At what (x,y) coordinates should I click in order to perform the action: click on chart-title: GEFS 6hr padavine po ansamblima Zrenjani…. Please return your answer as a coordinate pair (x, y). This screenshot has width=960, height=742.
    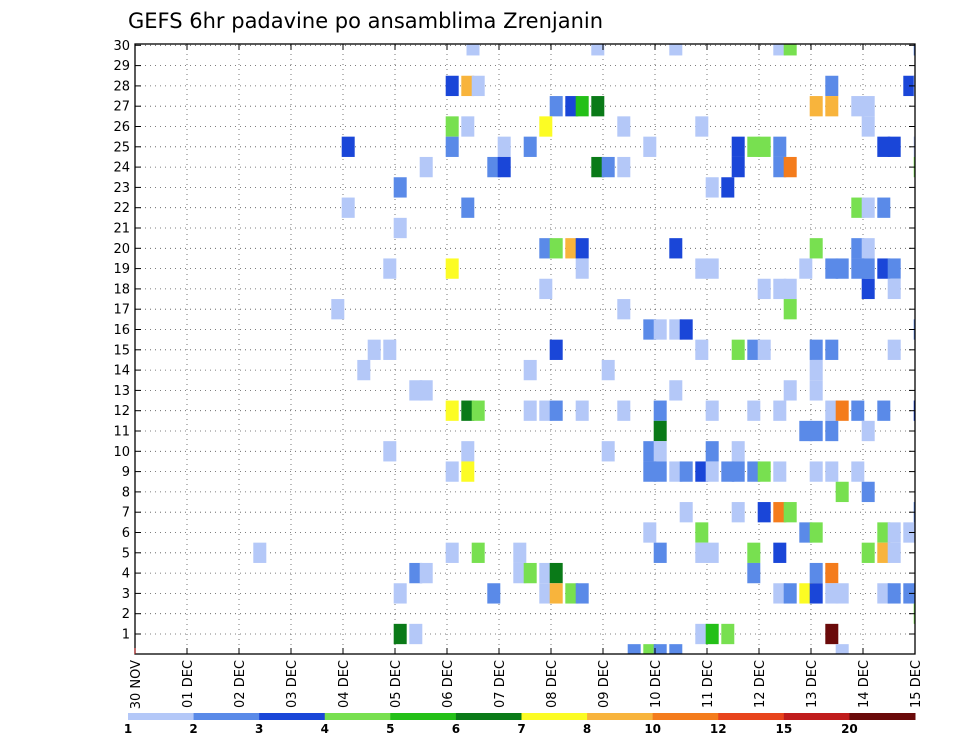
    Looking at the image, I should click on (365, 21).